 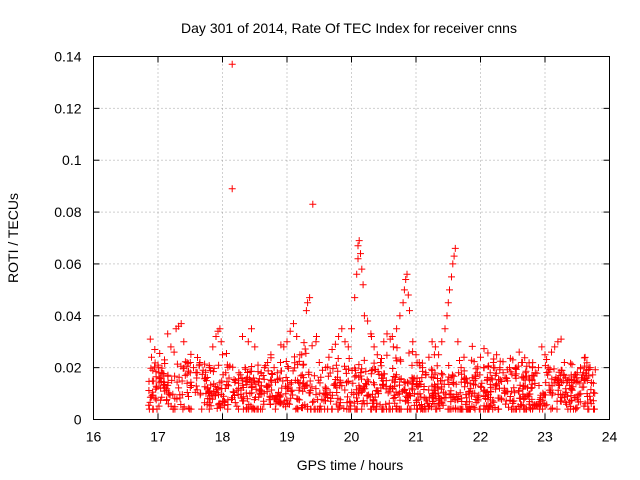 I want to click on x-tick-label: 17, so click(x=158, y=437).